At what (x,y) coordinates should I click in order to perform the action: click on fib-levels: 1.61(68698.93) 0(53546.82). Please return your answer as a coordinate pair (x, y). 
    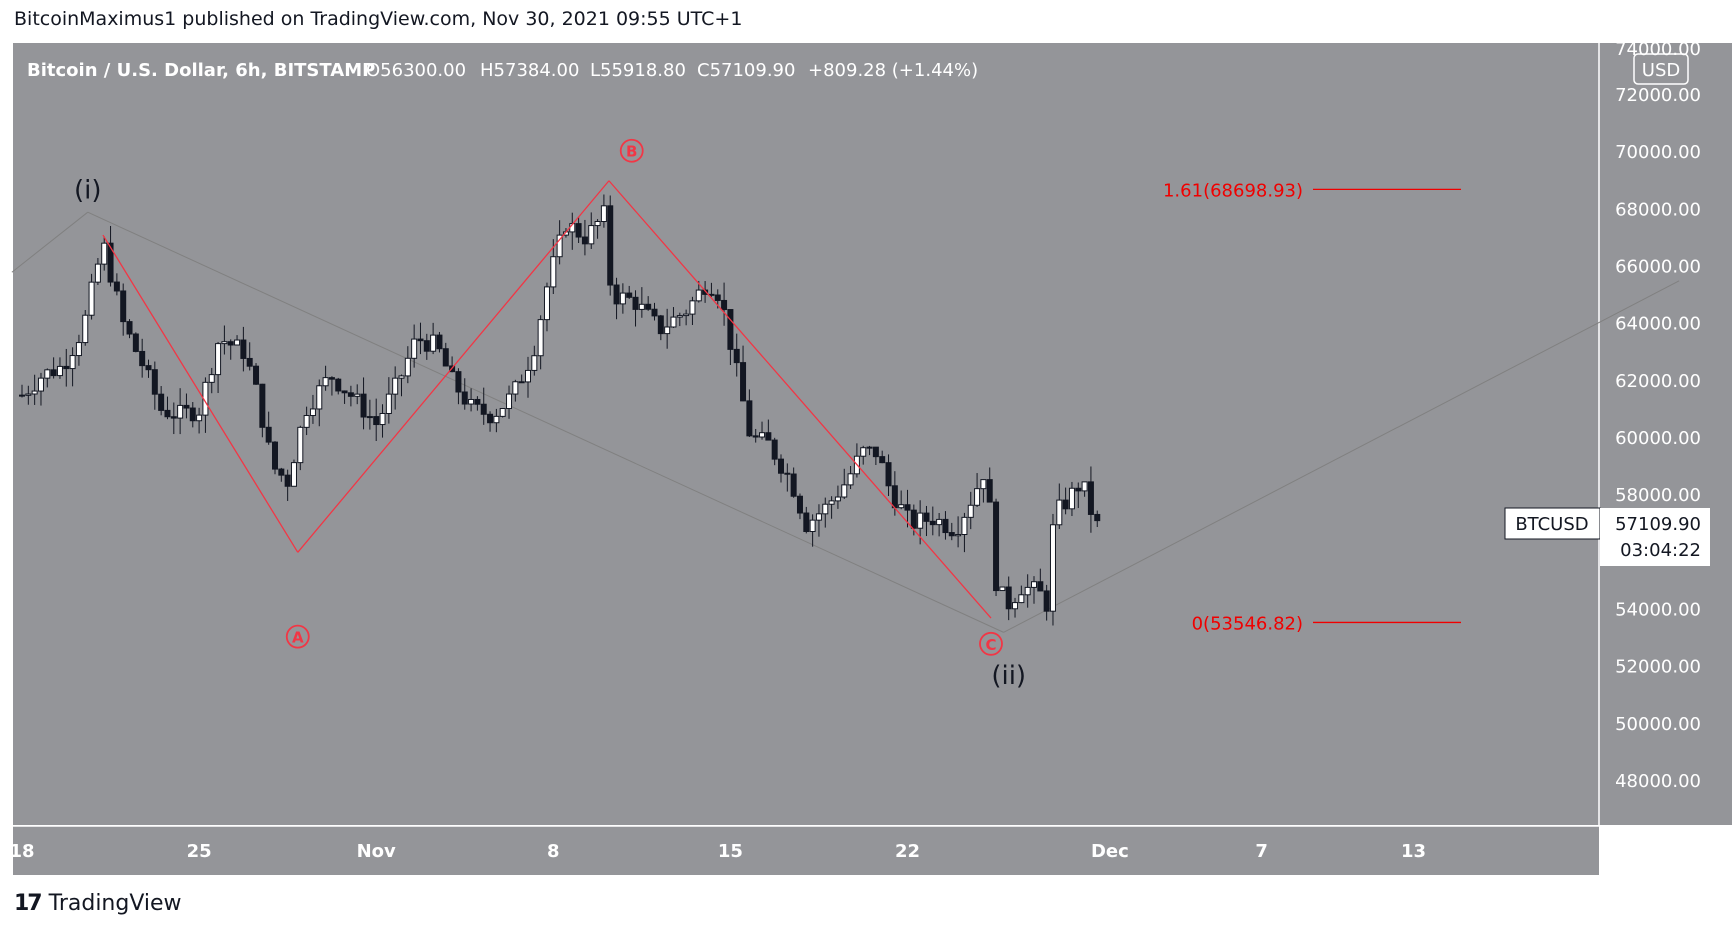
    Looking at the image, I should click on (1312, 407).